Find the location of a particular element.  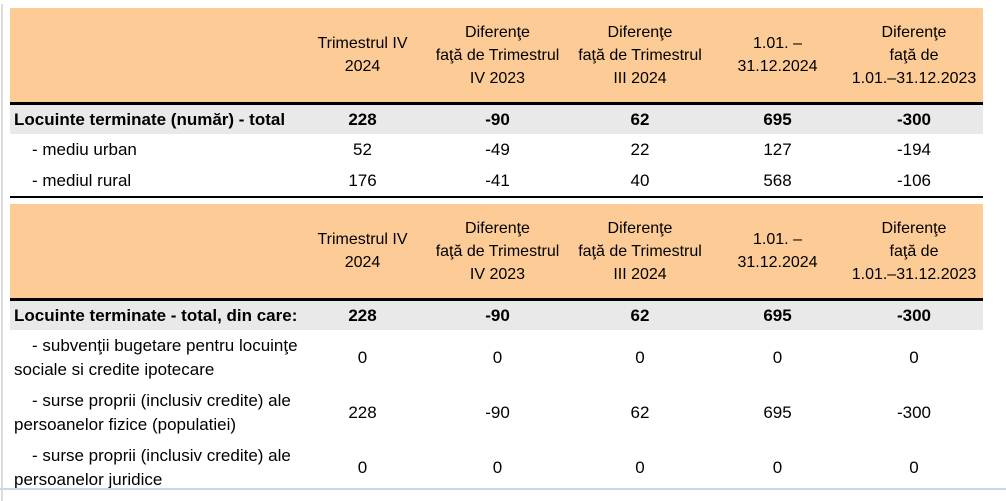

data-cell: -194 is located at coordinates (914, 149).